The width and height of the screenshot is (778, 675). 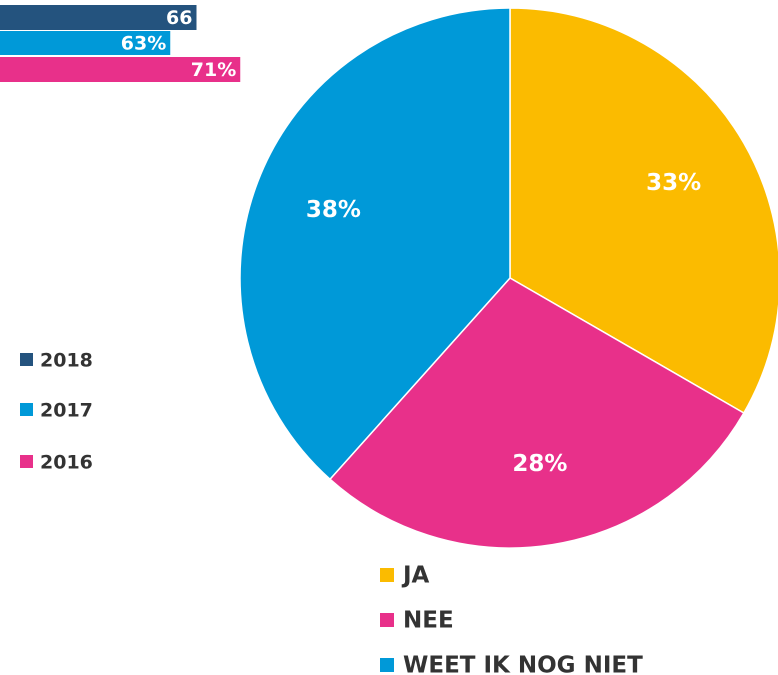 What do you see at coordinates (539, 464) in the screenshot?
I see `slice-label: 28%` at bounding box center [539, 464].